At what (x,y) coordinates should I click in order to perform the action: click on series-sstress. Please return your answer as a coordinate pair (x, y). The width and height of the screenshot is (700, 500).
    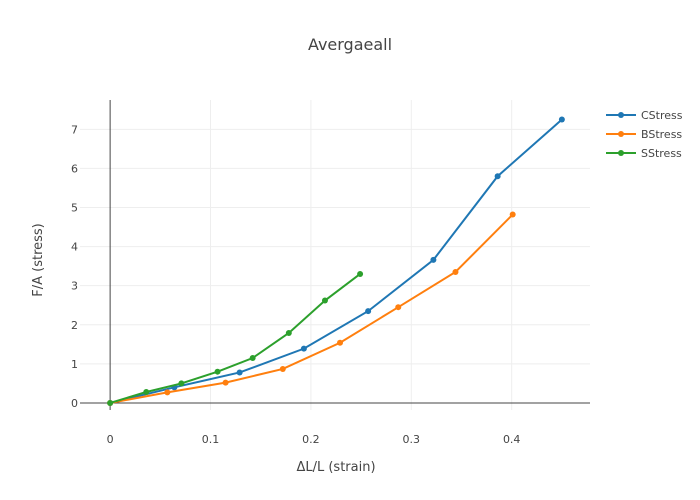
    Looking at the image, I should click on (235, 338).